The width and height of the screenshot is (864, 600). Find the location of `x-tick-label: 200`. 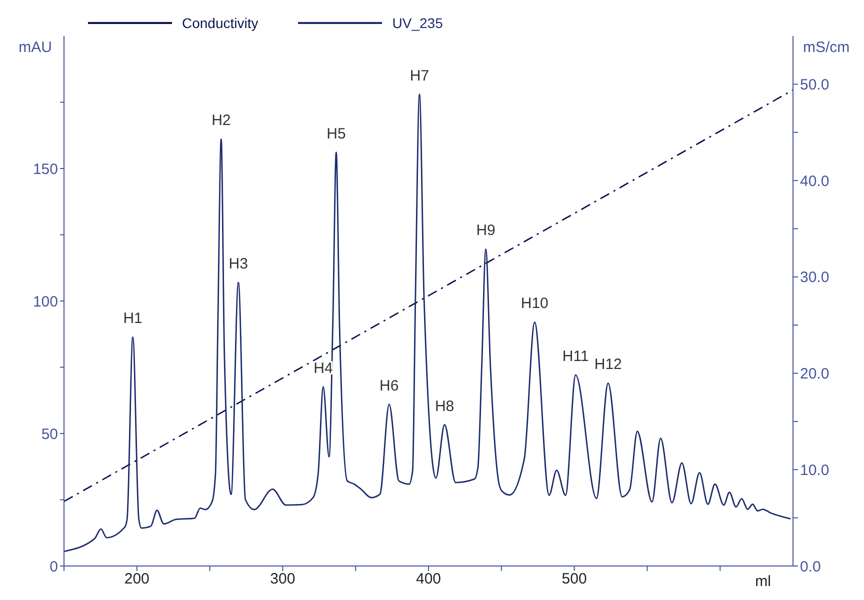

x-tick-label: 200 is located at coordinates (137, 579).